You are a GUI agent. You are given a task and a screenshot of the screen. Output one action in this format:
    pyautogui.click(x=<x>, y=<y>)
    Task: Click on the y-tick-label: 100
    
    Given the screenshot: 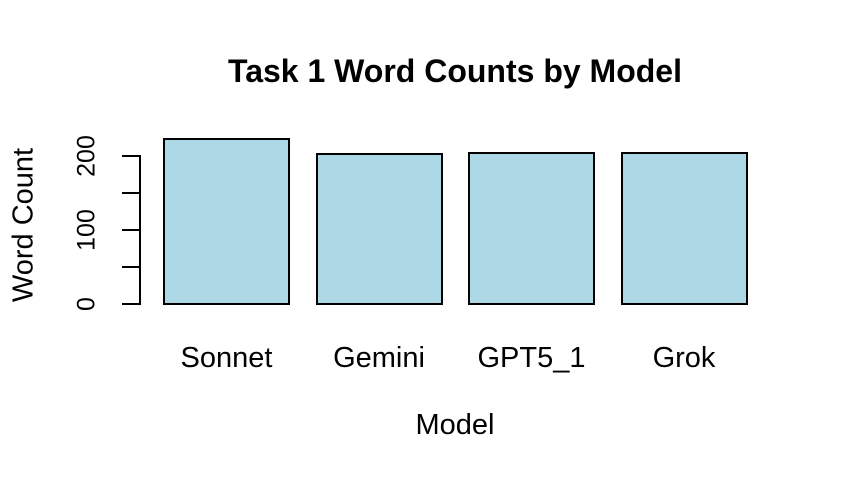 What is the action you would take?
    pyautogui.click(x=86, y=229)
    